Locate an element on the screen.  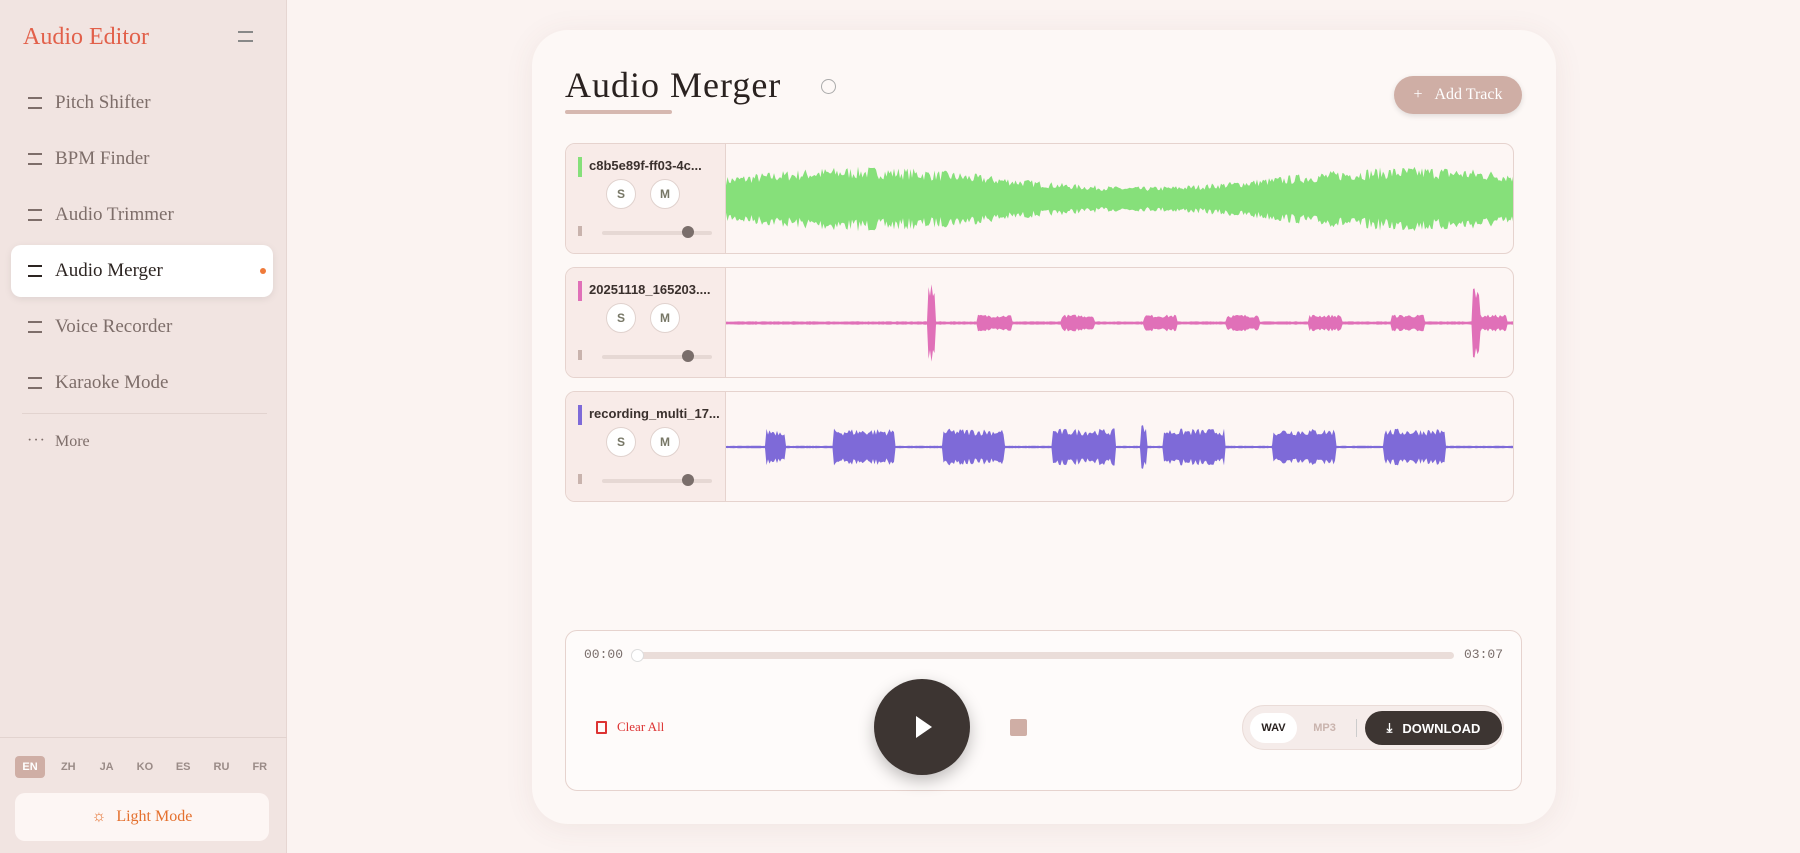
language-option: JA is located at coordinates (106, 767).